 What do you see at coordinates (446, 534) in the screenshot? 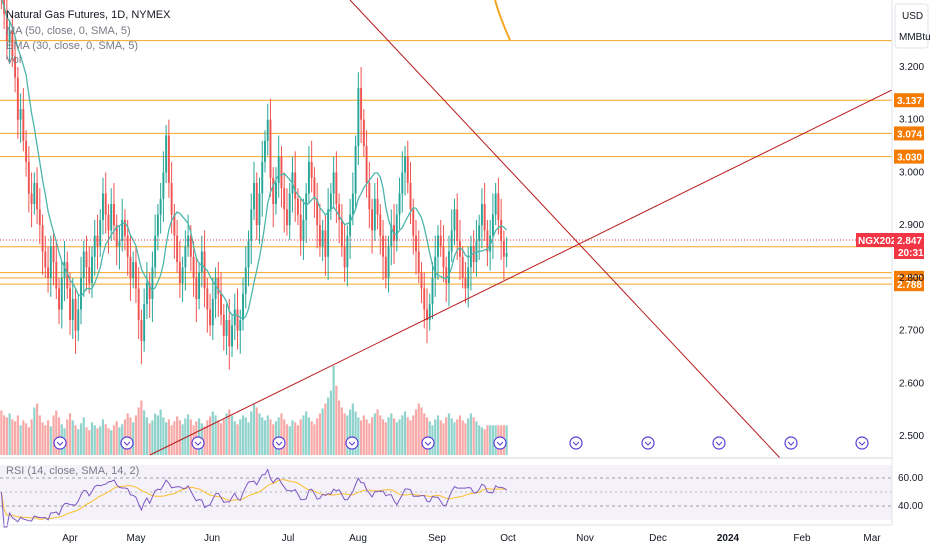
I see `time-axis: Apr May Jun Jul Aug Sep Oct Nov Dec 2024 Feb Mar` at bounding box center [446, 534].